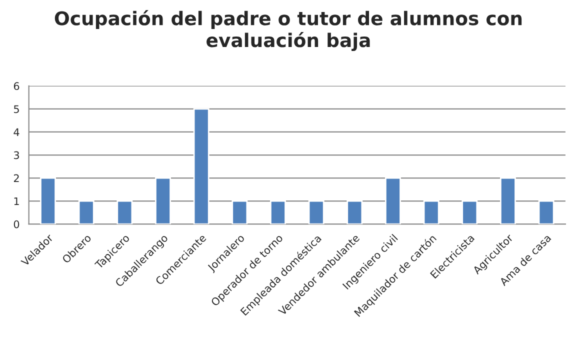 The image size is (577, 337). What do you see at coordinates (16, 109) in the screenshot?
I see `y-tick-label: 5` at bounding box center [16, 109].